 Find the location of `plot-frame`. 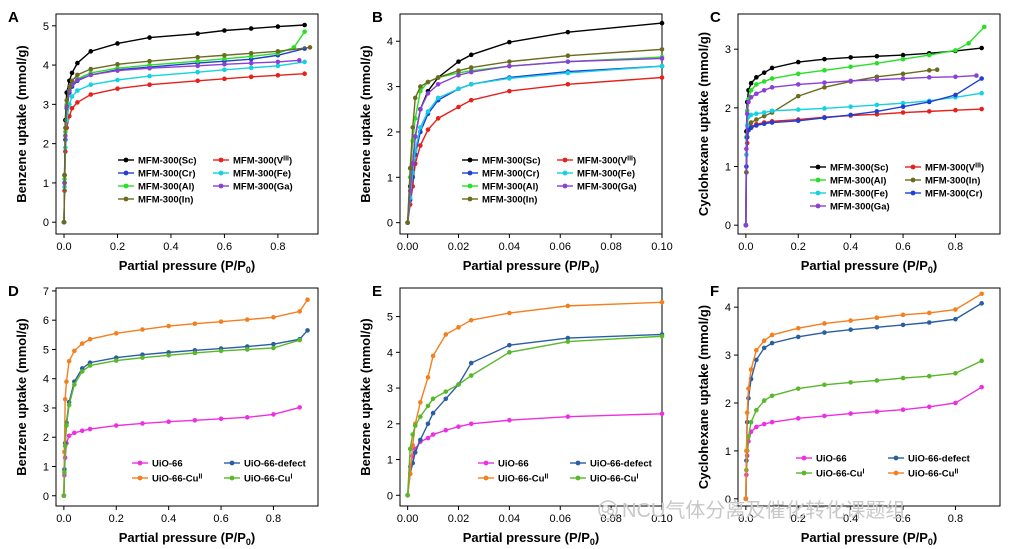

plot-frame is located at coordinates (187, 397).